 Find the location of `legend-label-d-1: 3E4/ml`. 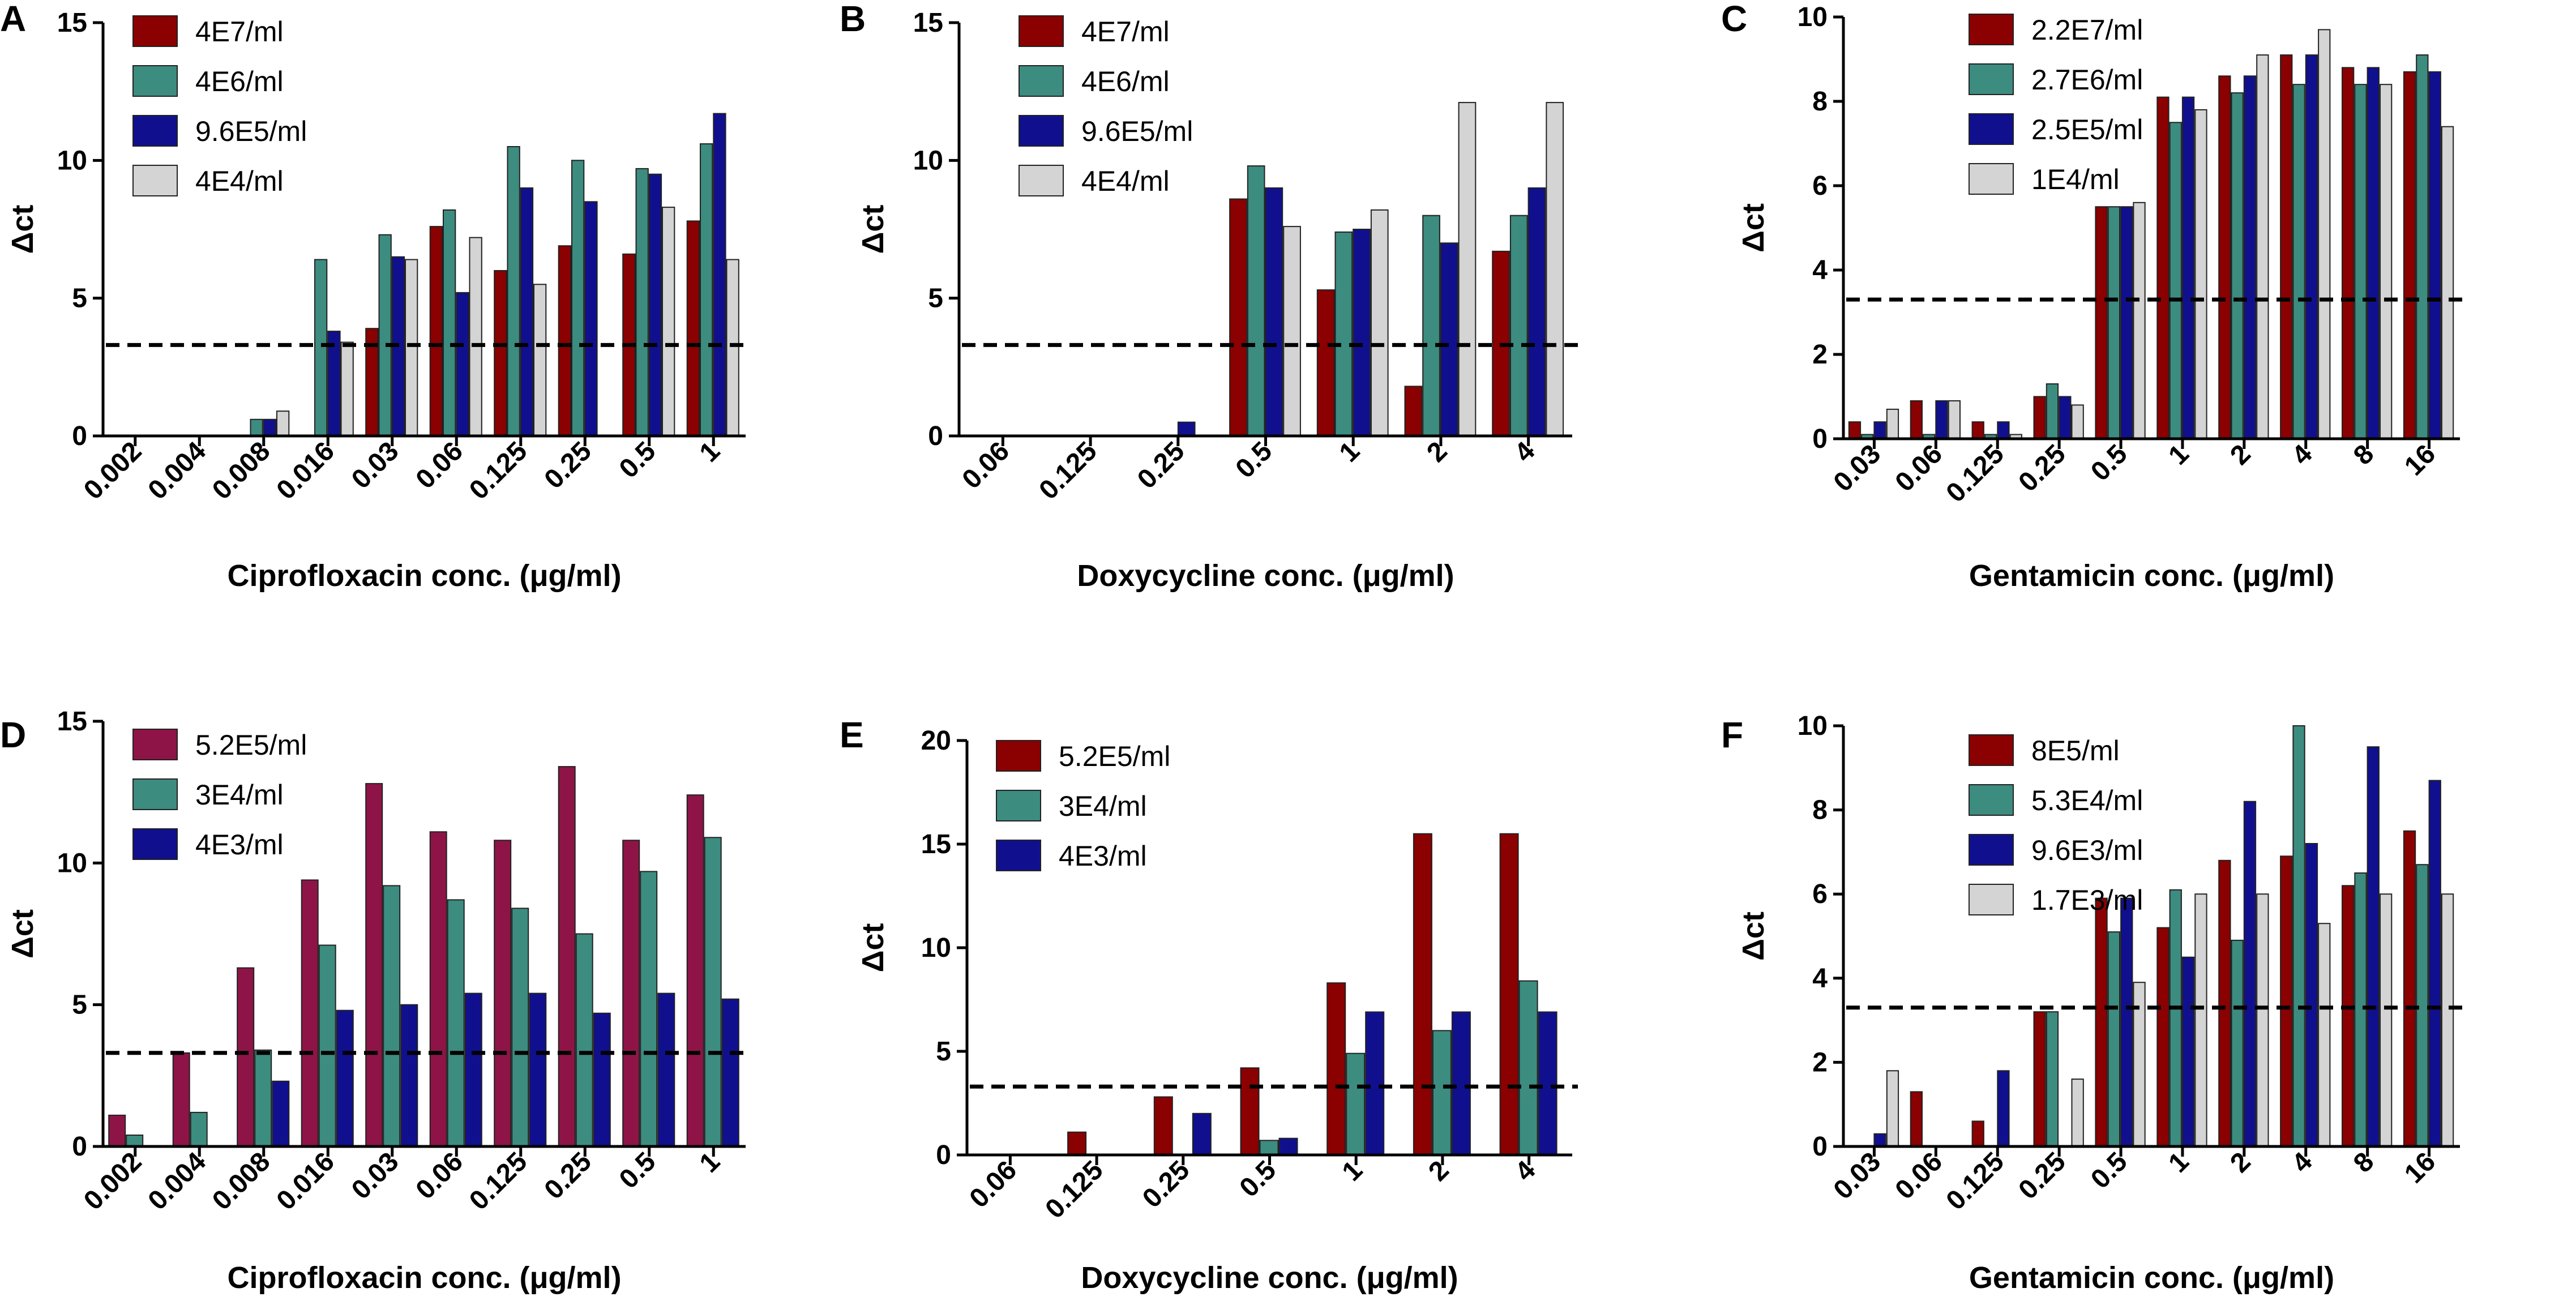

legend-label-d-1: 3E4/ml is located at coordinates (239, 795).